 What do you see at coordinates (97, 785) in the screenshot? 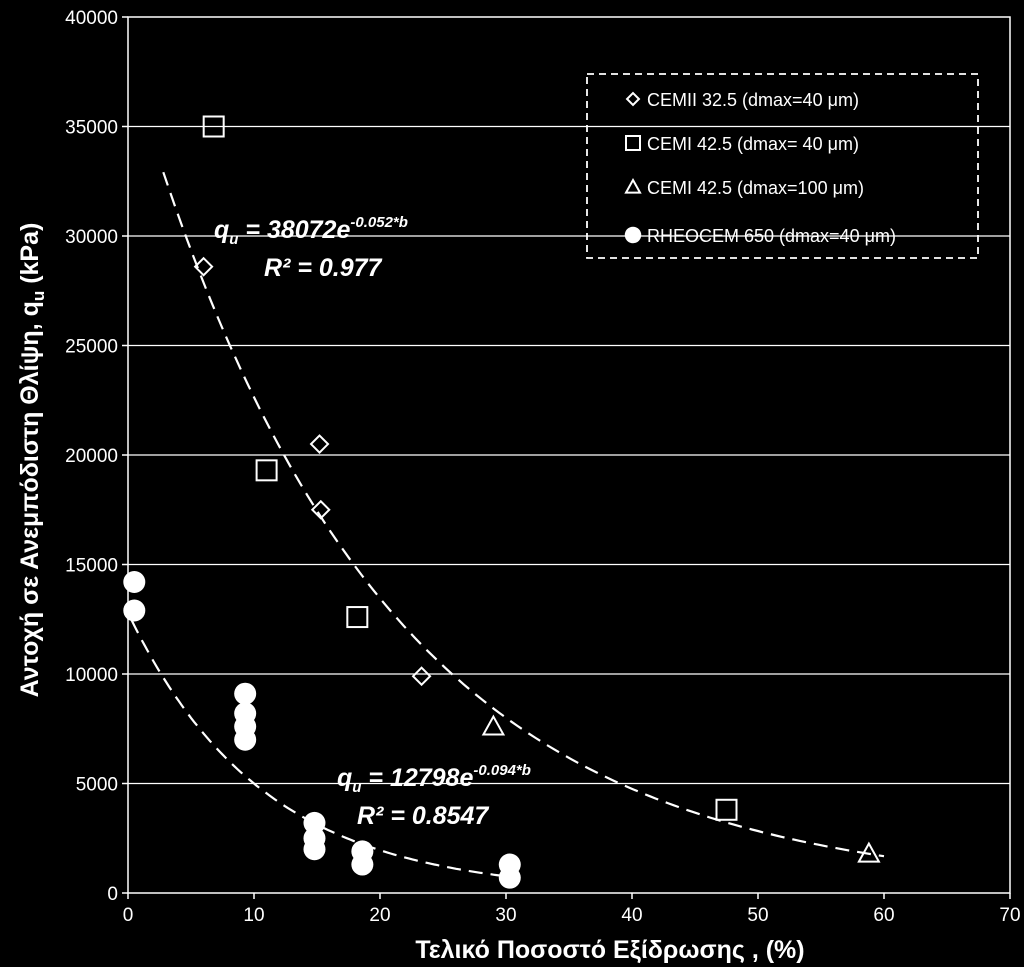
I see `y-tick-label-1: 5000` at bounding box center [97, 785].